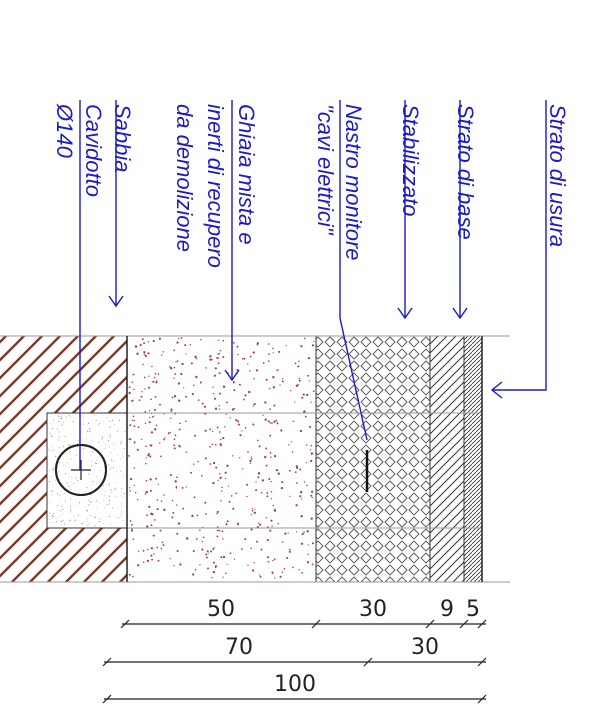 The width and height of the screenshot is (608, 713). Describe the element at coordinates (93, 150) in the screenshot. I see `svg-text: Cavidotto` at that location.